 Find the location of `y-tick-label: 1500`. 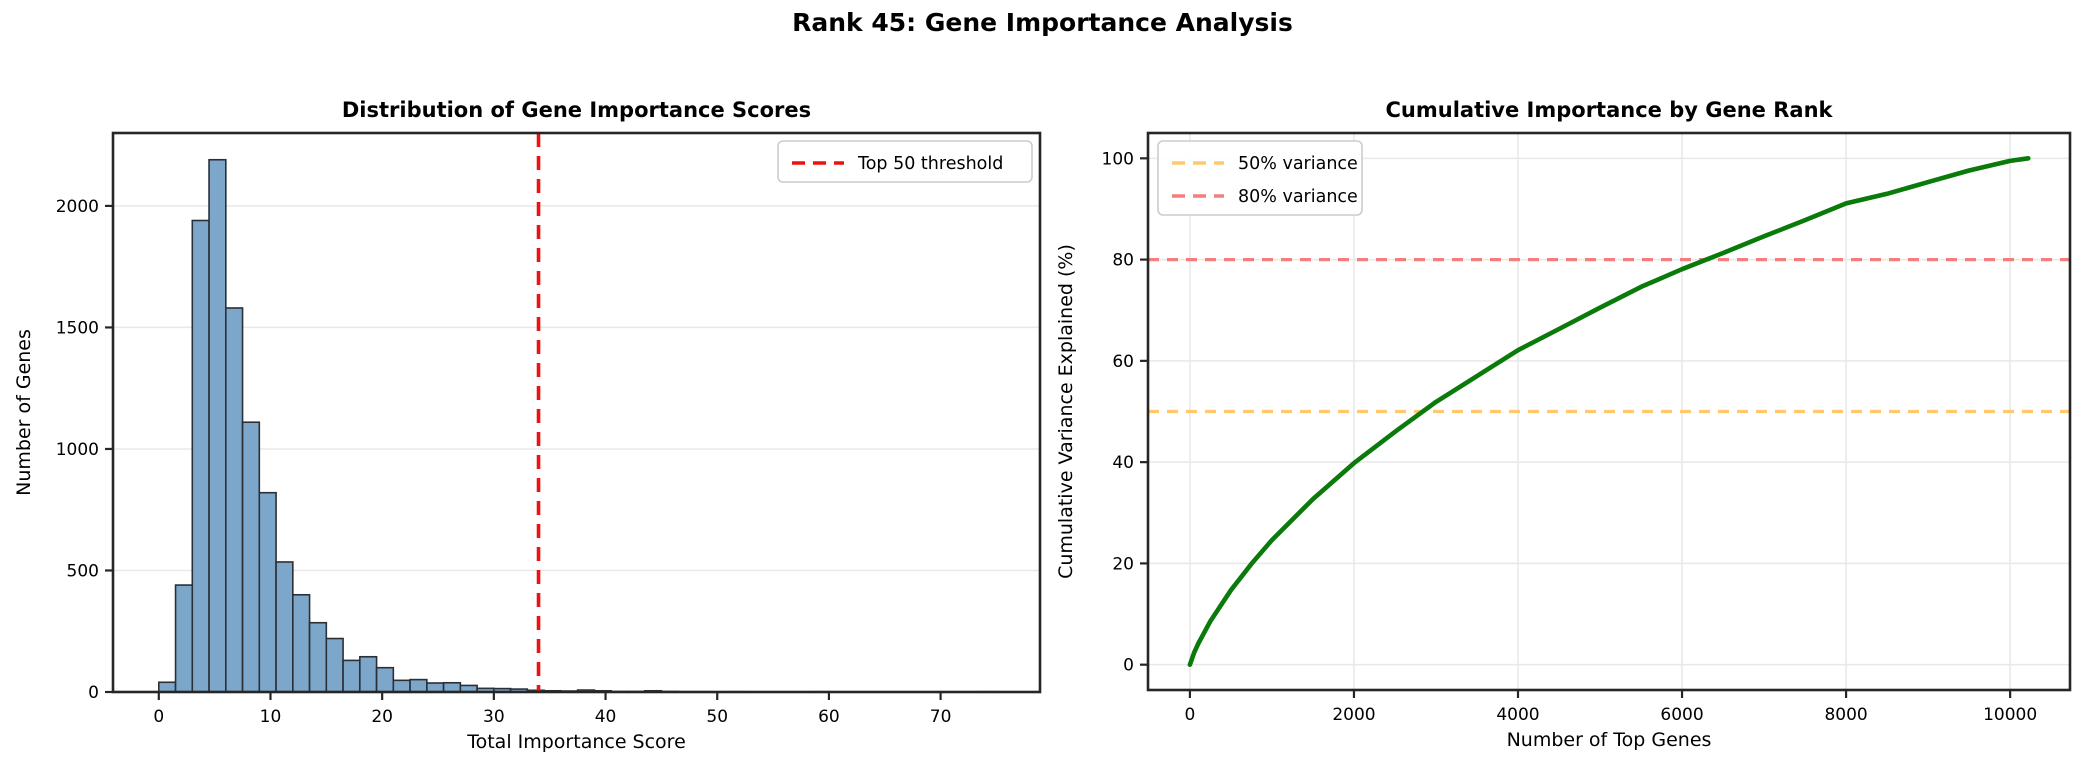

y-tick-label: 1500 is located at coordinates (77, 328).